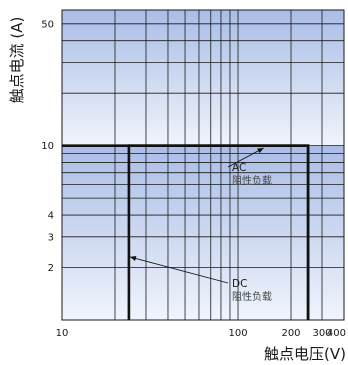  Describe the element at coordinates (47, 146) in the screenshot. I see `y-tick-label: 10` at that location.